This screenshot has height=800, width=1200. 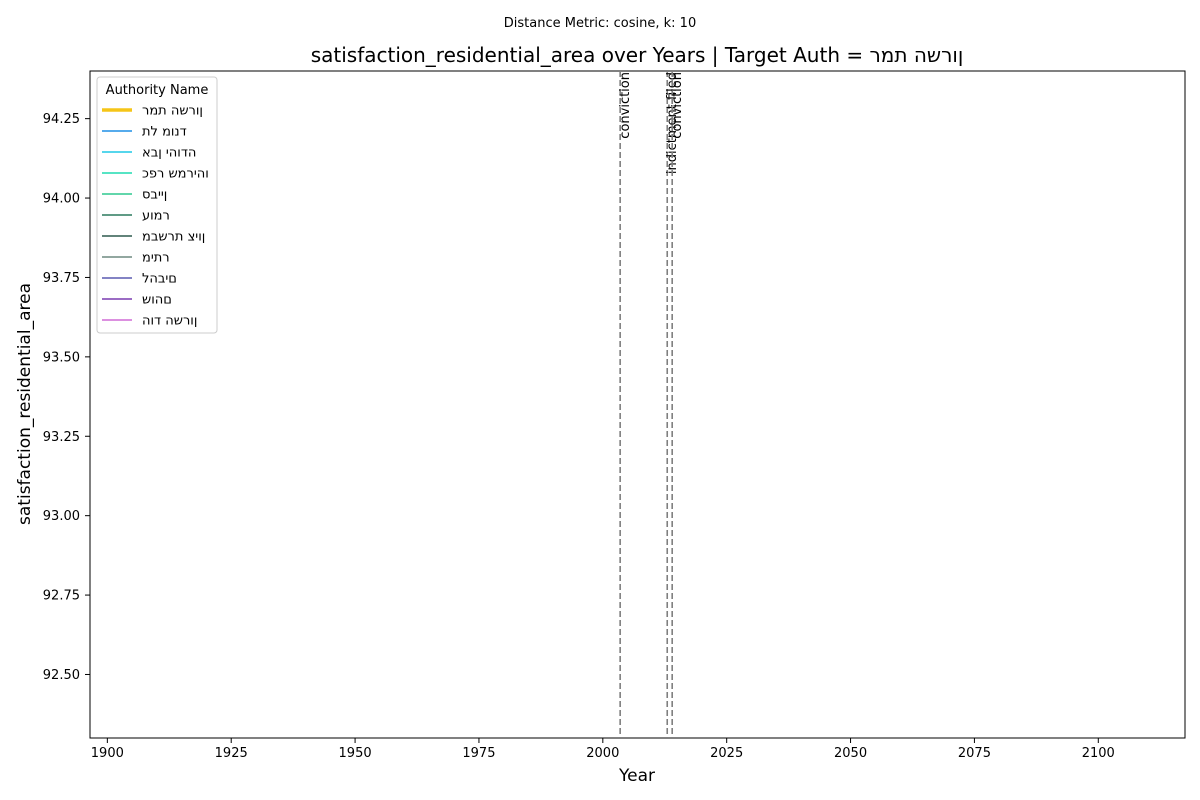 I want to click on legend-box, so click(x=157, y=205).